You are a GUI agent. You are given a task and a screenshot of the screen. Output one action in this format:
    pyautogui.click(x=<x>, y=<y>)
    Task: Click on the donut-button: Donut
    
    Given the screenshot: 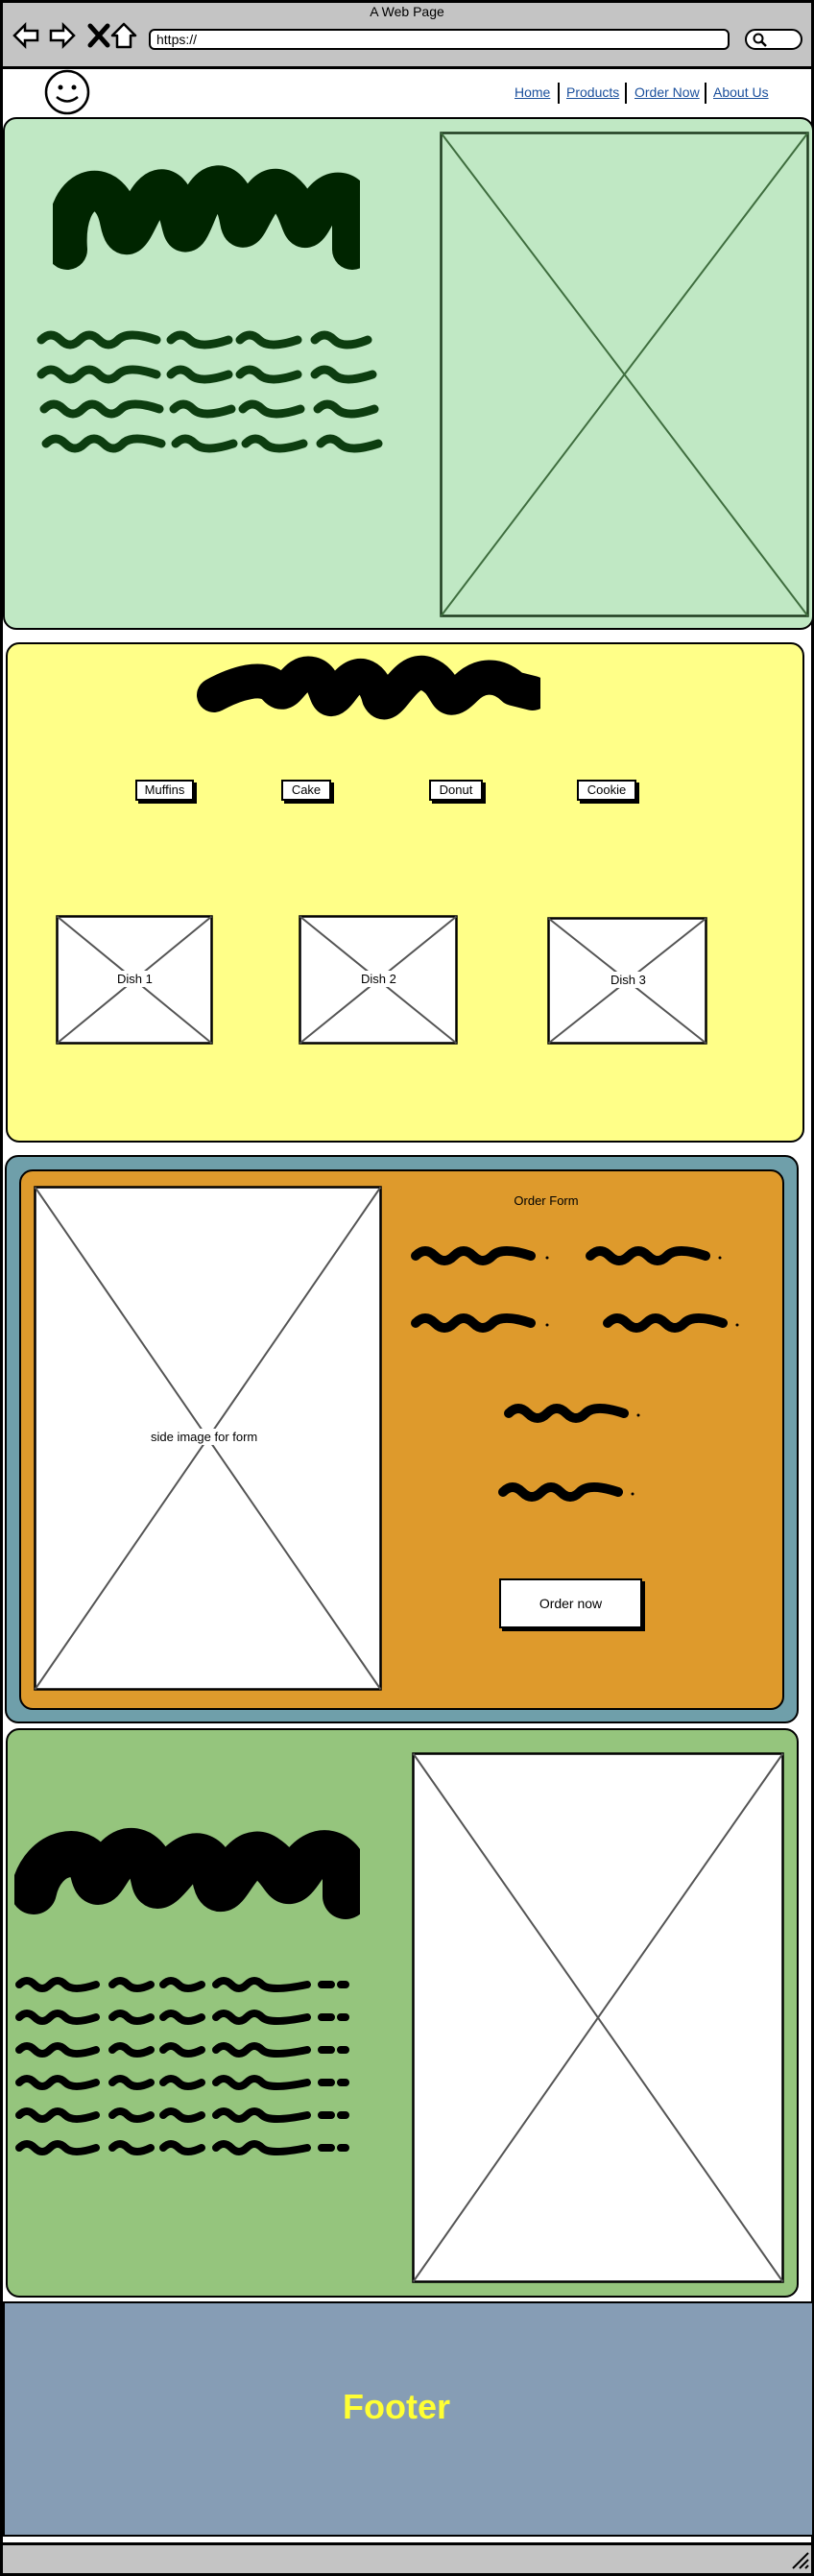 What is the action you would take?
    pyautogui.click(x=456, y=790)
    